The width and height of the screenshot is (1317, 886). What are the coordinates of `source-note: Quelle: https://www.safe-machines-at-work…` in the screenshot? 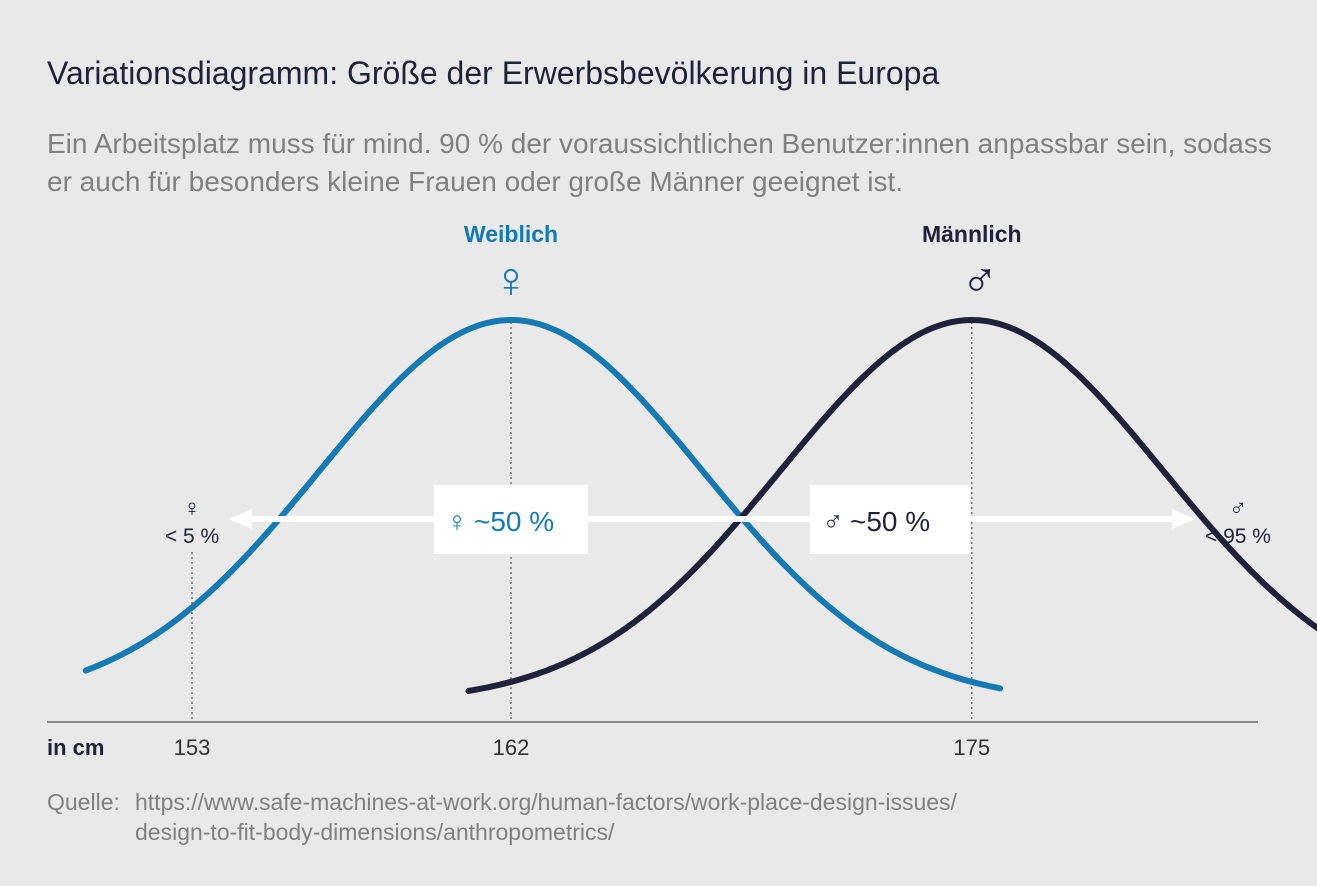 It's located at (616, 817).